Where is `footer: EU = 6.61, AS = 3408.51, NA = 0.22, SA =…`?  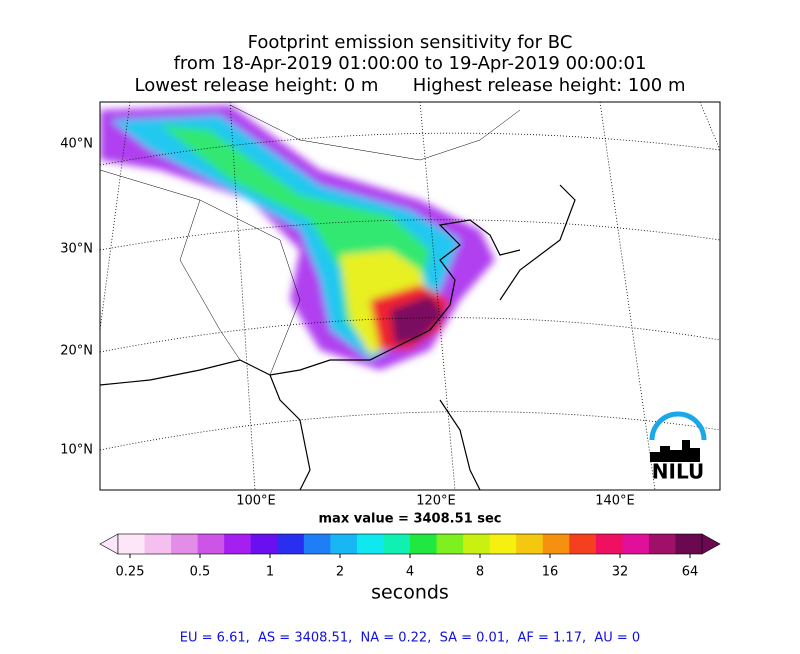 footer: EU = 6.61, AS = 3408.51, NA = 0.22, SA =… is located at coordinates (410, 638).